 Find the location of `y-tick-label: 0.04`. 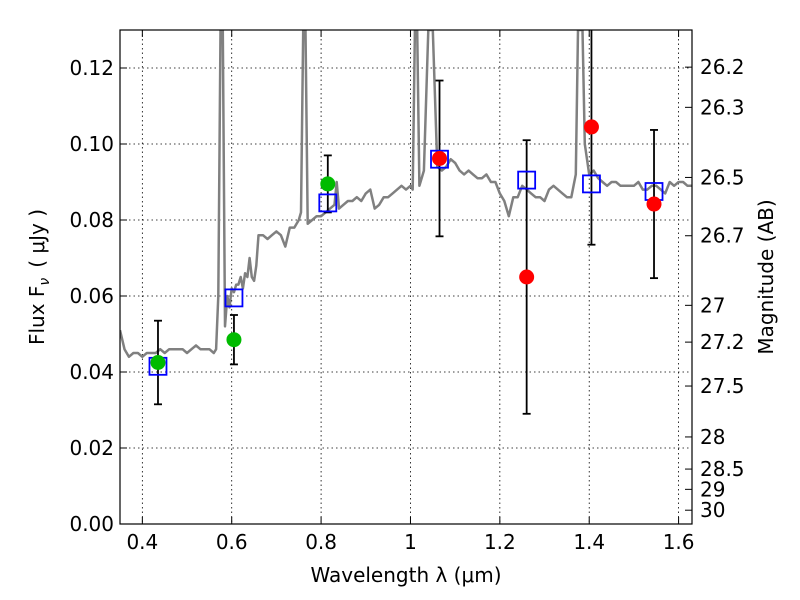

y-tick-label: 0.04 is located at coordinates (91, 372).